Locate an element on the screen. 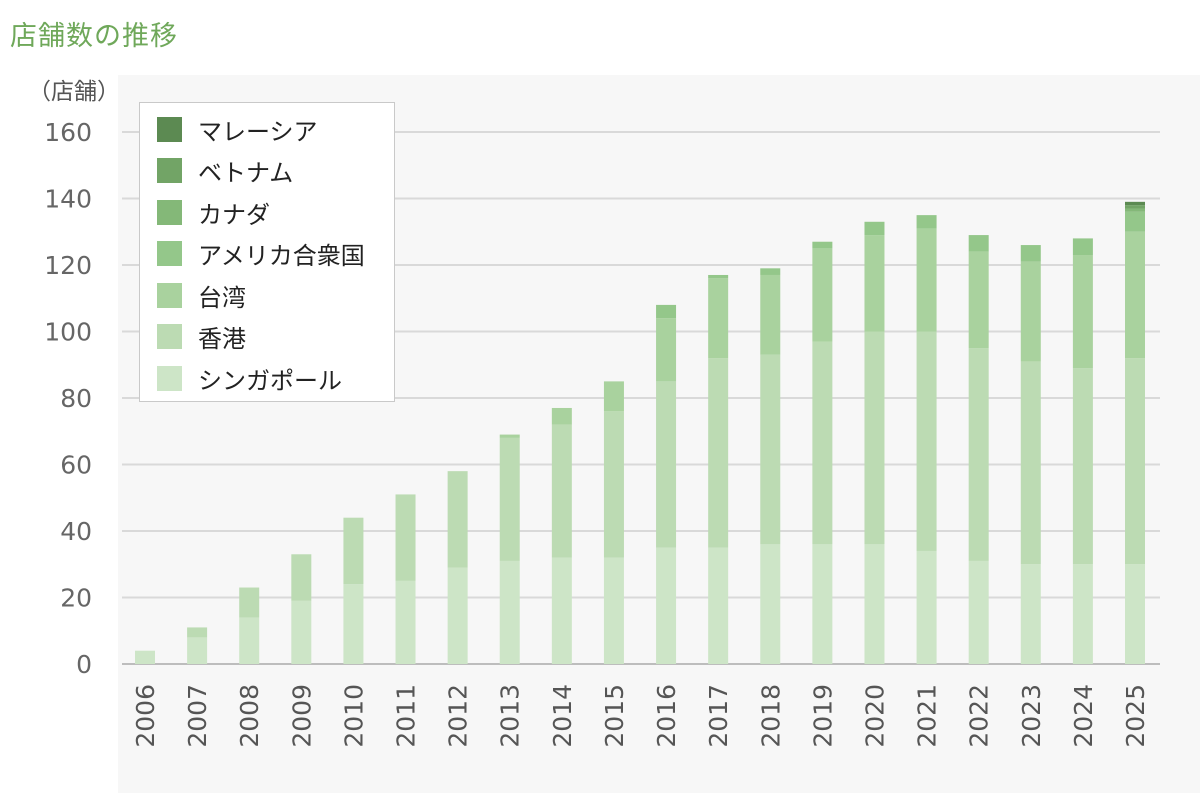 Image resolution: width=1200 pixels, height=793 pixels. legend-label: マレーシア is located at coordinates (258, 131).